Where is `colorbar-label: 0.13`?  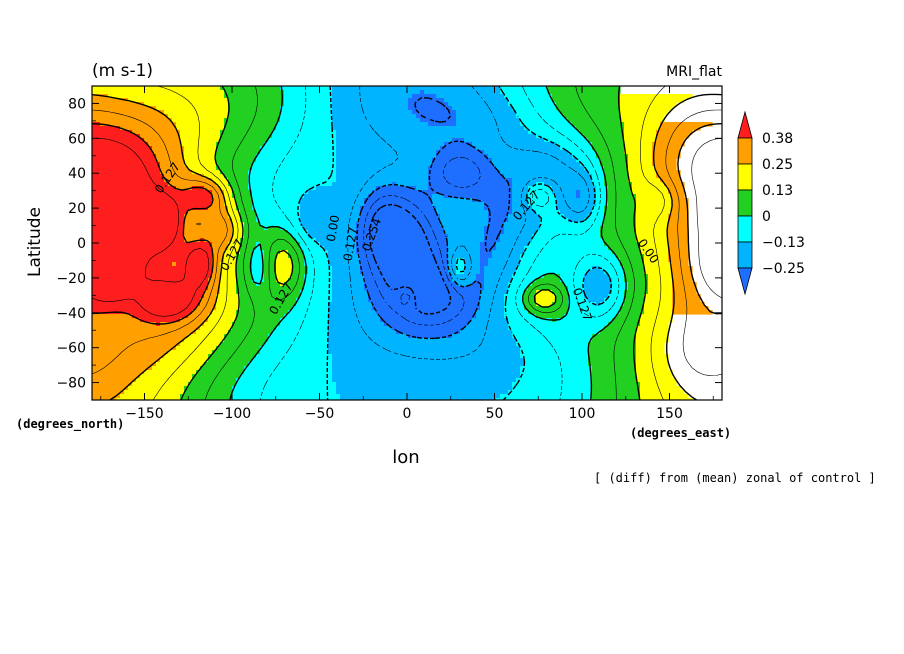
colorbar-label: 0.13 is located at coordinates (777, 191).